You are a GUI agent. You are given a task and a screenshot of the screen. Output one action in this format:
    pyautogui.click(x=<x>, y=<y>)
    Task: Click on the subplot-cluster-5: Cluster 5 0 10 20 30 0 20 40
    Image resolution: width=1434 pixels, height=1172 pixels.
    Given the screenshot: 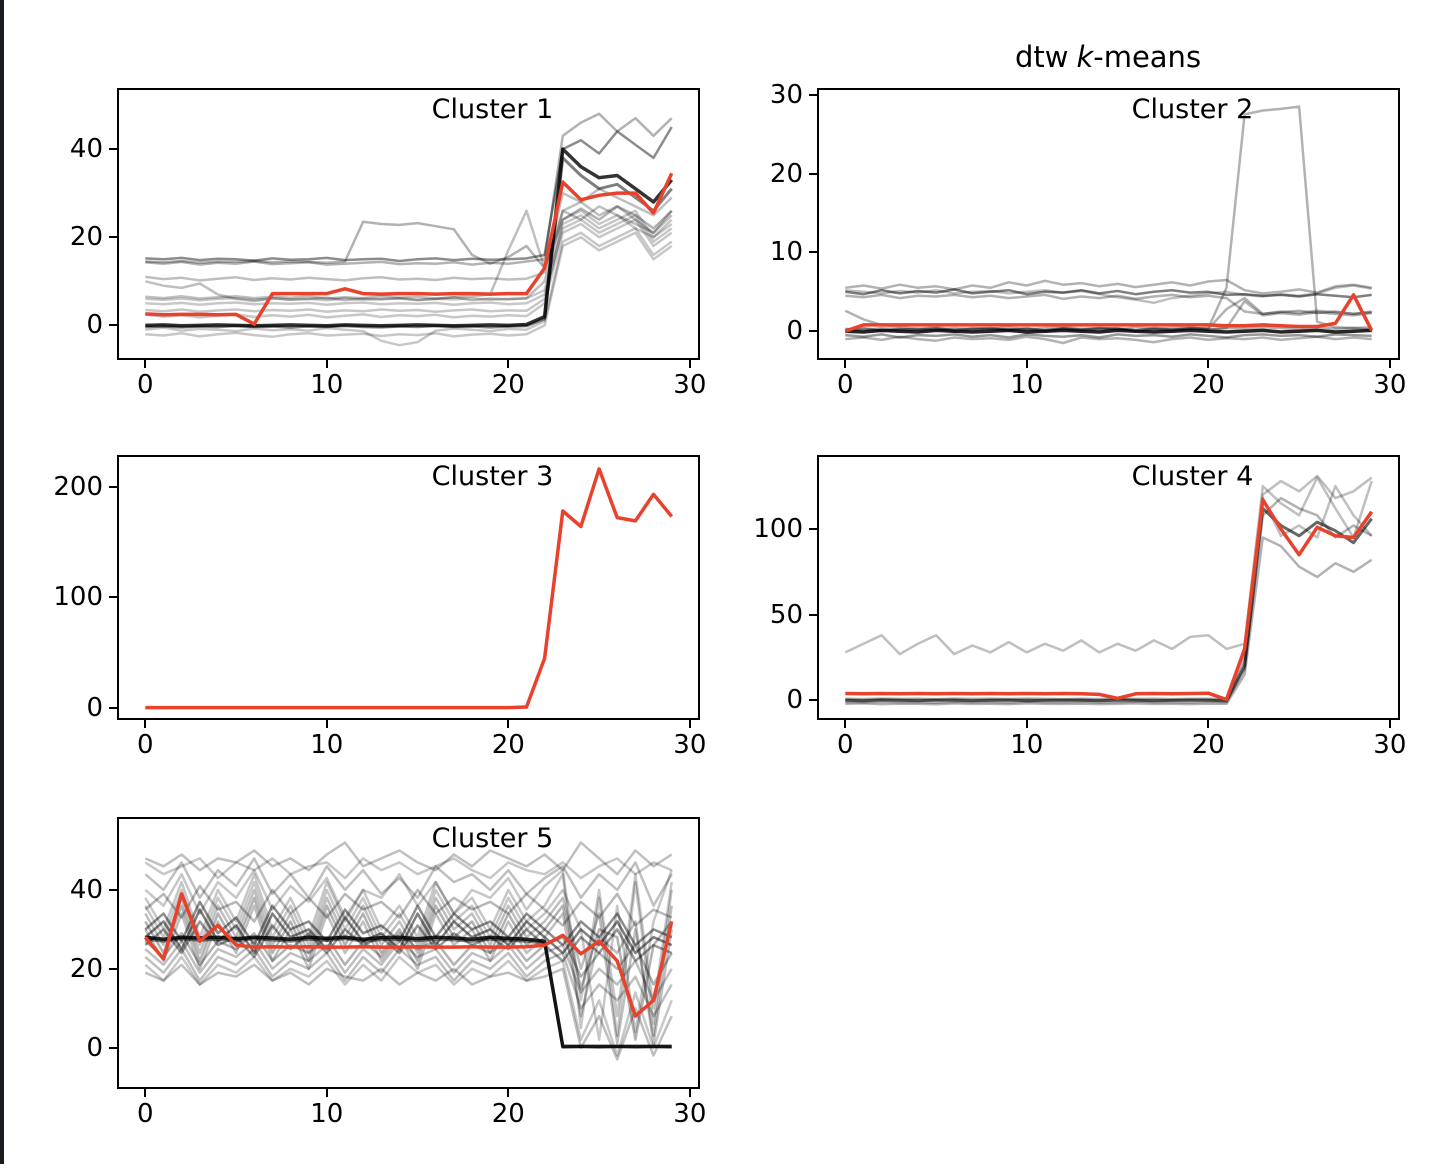 What is the action you would take?
    pyautogui.click(x=388, y=972)
    